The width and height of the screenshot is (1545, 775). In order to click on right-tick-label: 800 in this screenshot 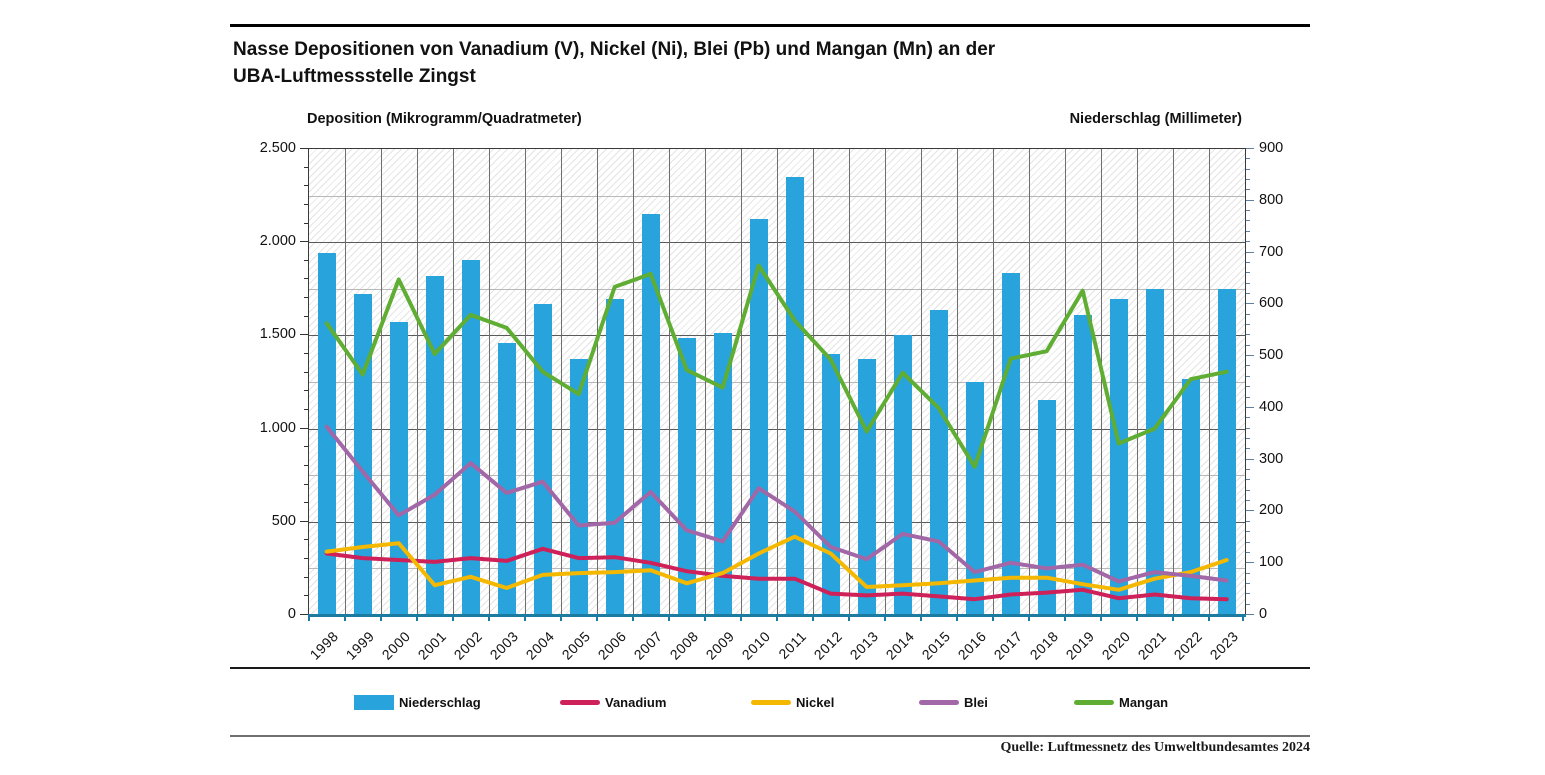, I will do `click(1271, 199)`.